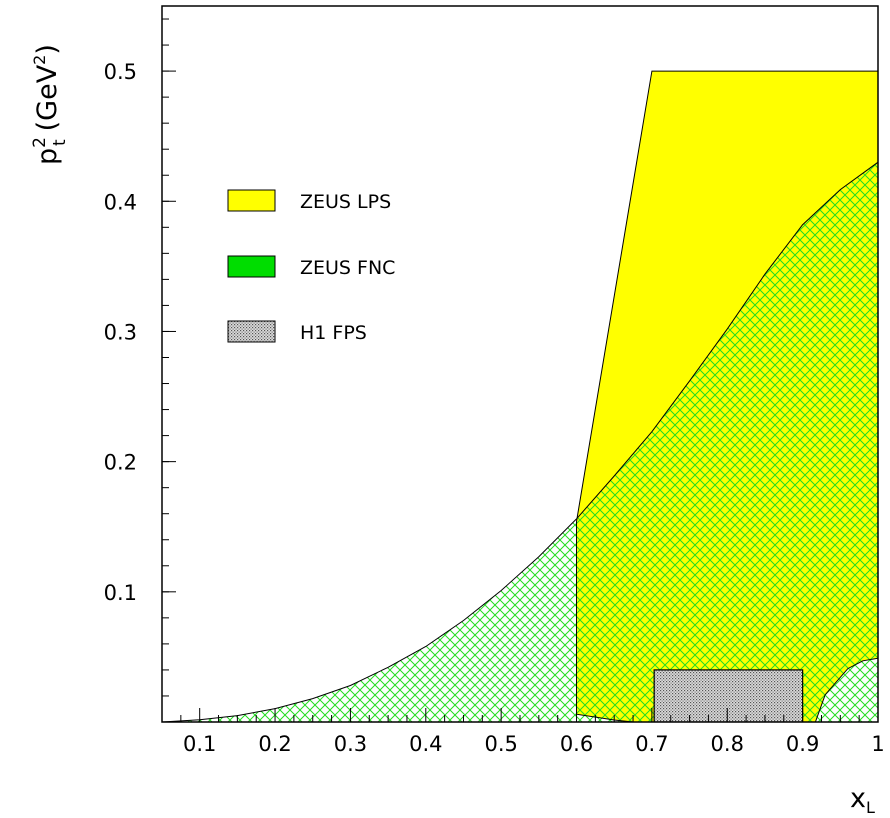 Image resolution: width=890 pixels, height=818 pixels. I want to click on x-axis-title: xL, so click(862, 800).